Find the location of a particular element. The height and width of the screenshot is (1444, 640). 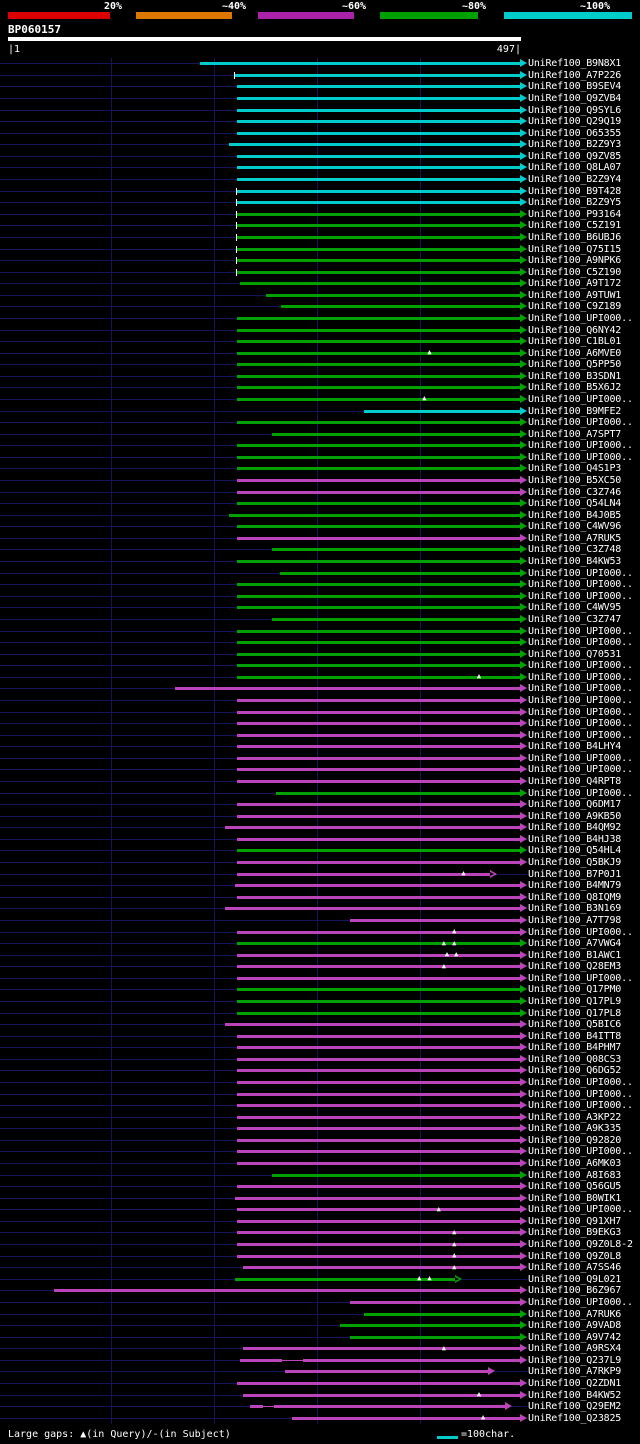

alignment-row-label: UniRef100_B9SEV4 is located at coordinates (575, 87).